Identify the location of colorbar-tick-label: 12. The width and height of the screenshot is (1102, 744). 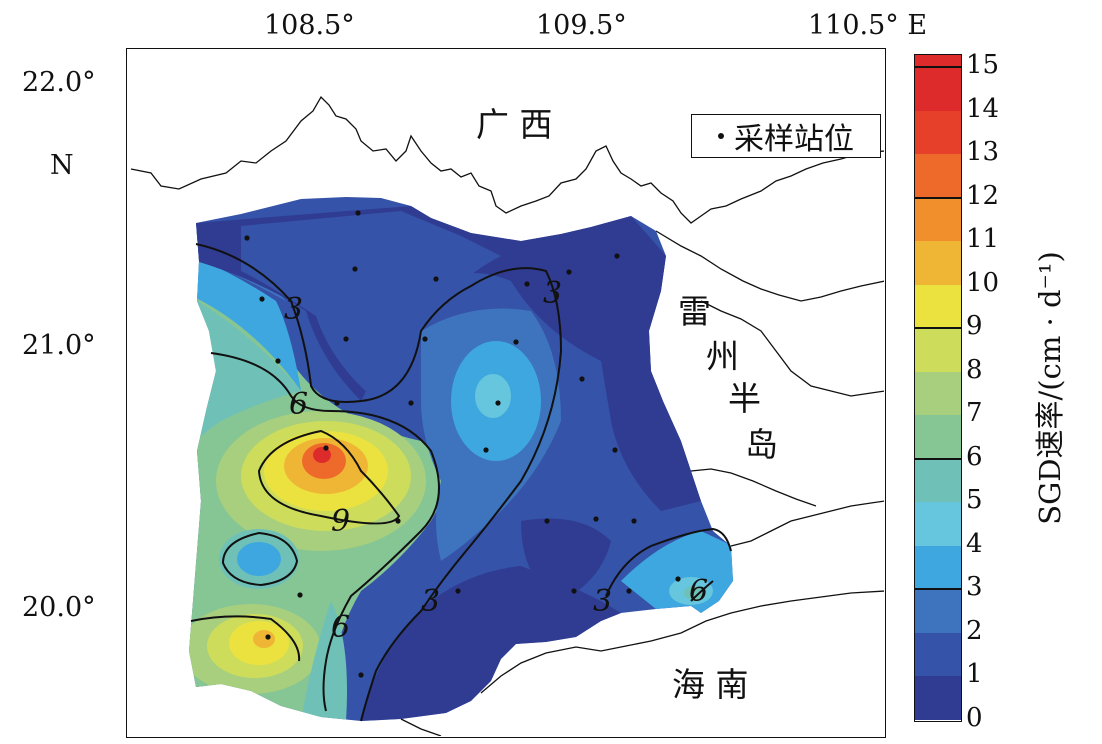
(983, 195).